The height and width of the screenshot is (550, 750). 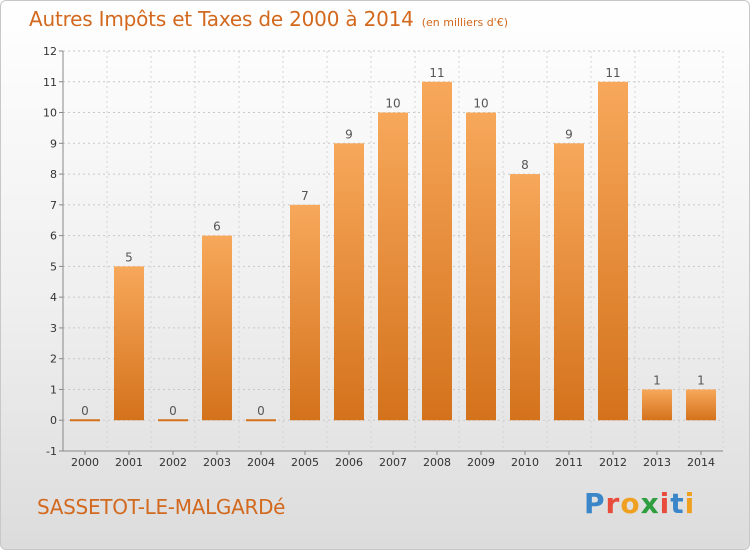 I want to click on bar-2003, so click(x=217, y=328).